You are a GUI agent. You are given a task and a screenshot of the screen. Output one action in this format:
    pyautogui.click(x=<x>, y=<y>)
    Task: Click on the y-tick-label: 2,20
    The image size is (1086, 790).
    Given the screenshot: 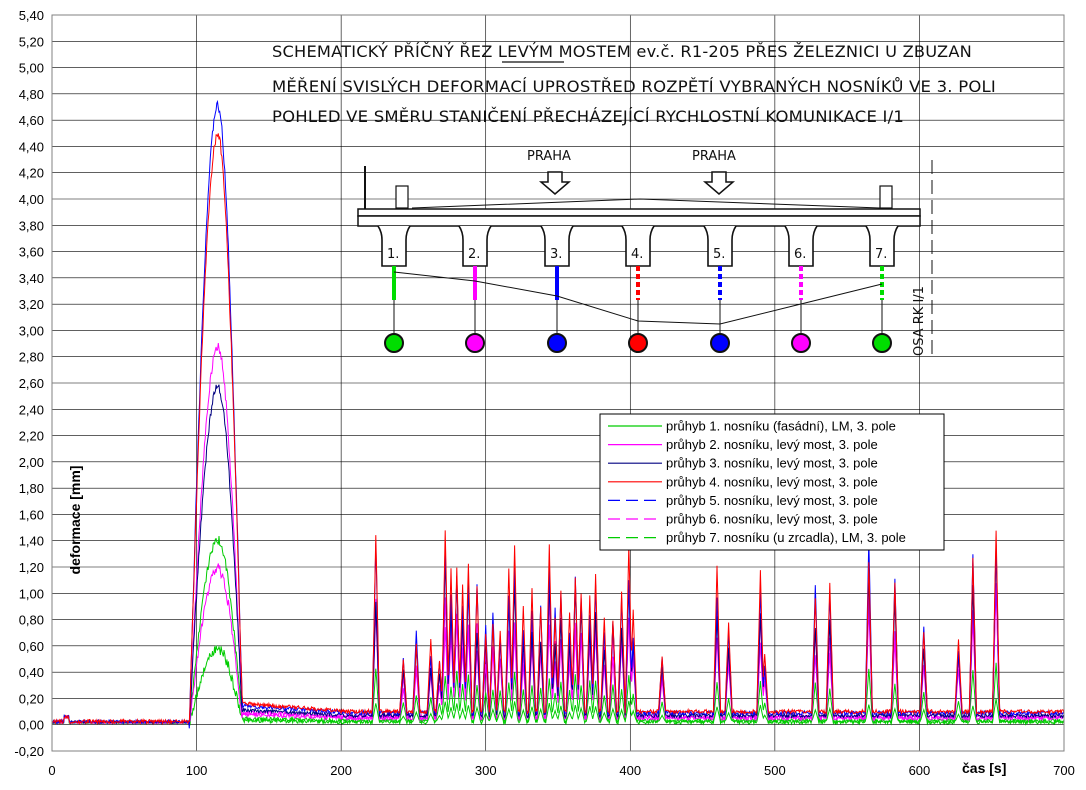 What is the action you would take?
    pyautogui.click(x=31, y=436)
    